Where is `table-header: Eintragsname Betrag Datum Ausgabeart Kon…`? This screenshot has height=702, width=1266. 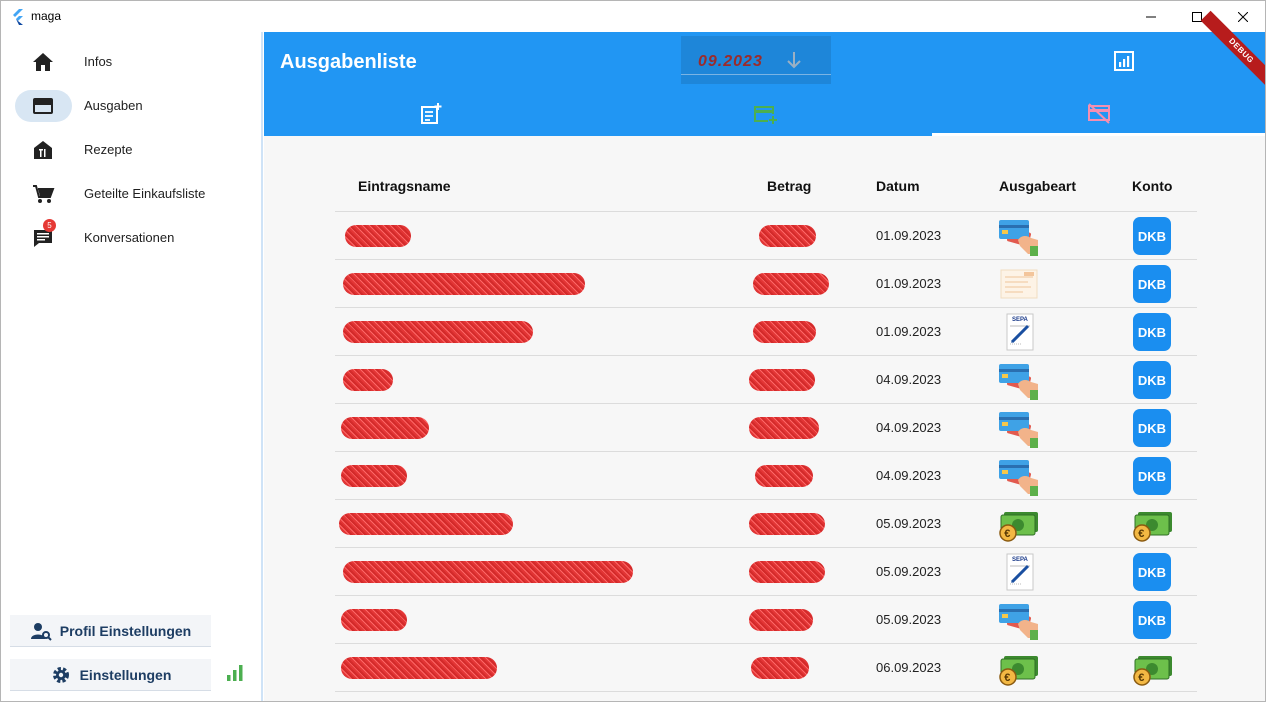 table-header: Eintragsname Betrag Datum Ausgabeart Kon… is located at coordinates (766, 188).